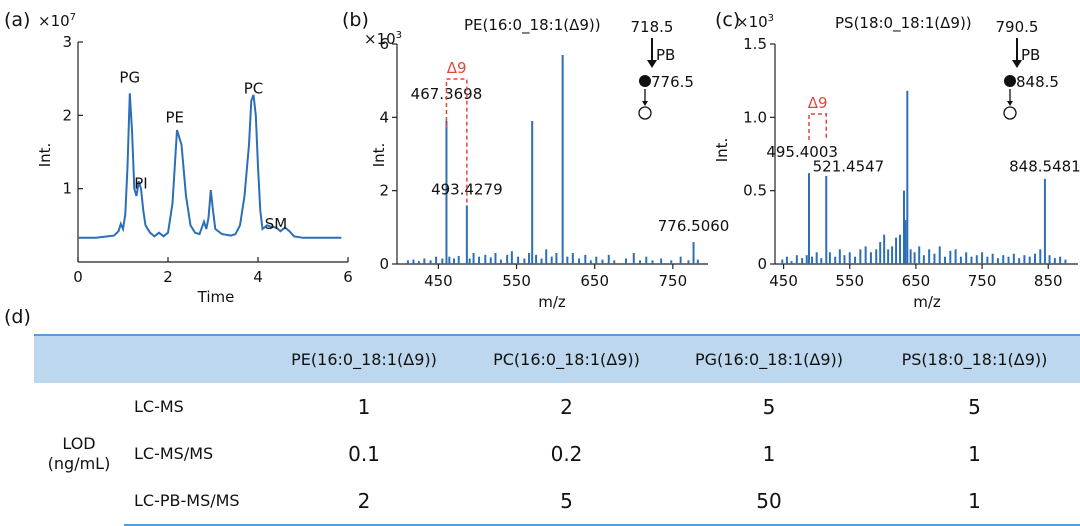  I want to click on method-label: LC-MS, so click(159, 406).